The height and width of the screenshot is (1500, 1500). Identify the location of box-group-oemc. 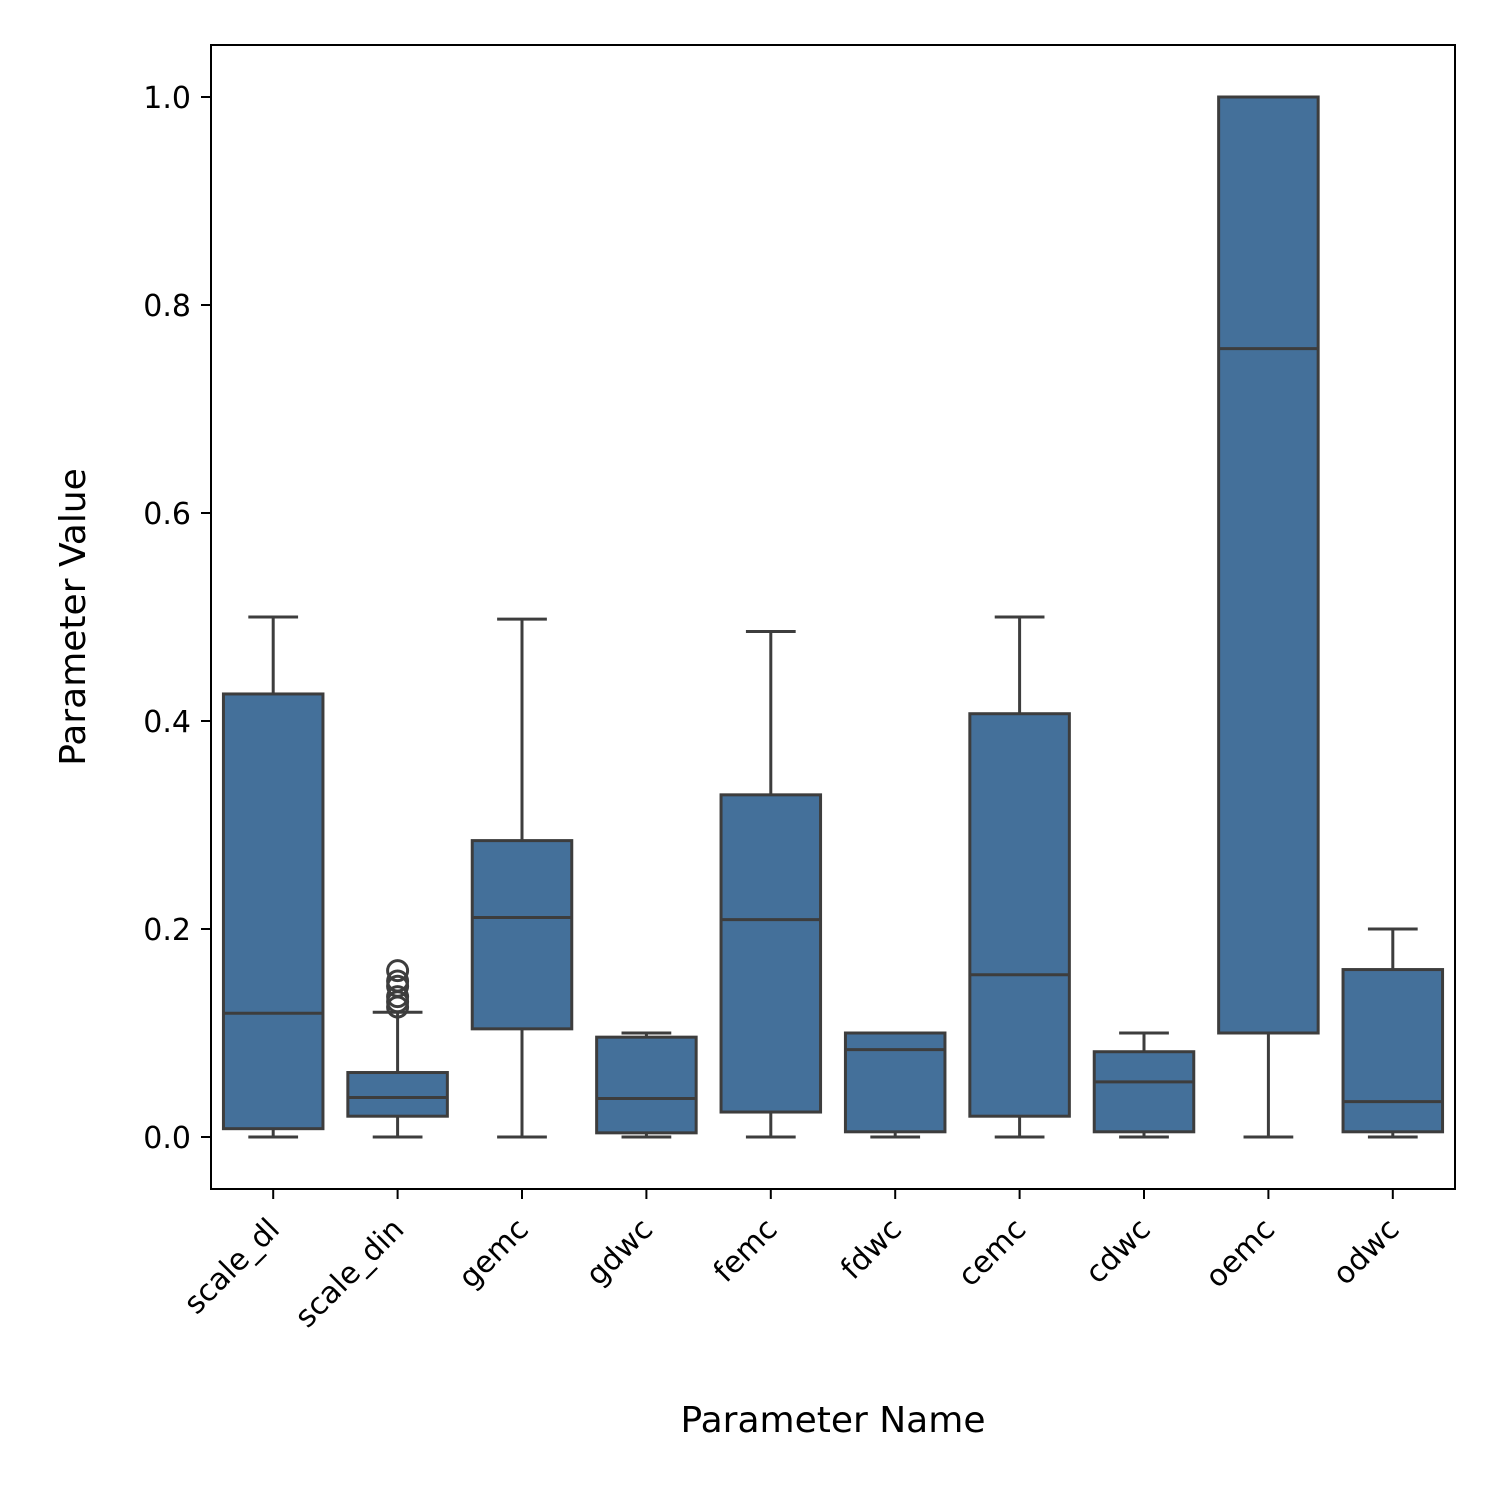
(1268, 617).